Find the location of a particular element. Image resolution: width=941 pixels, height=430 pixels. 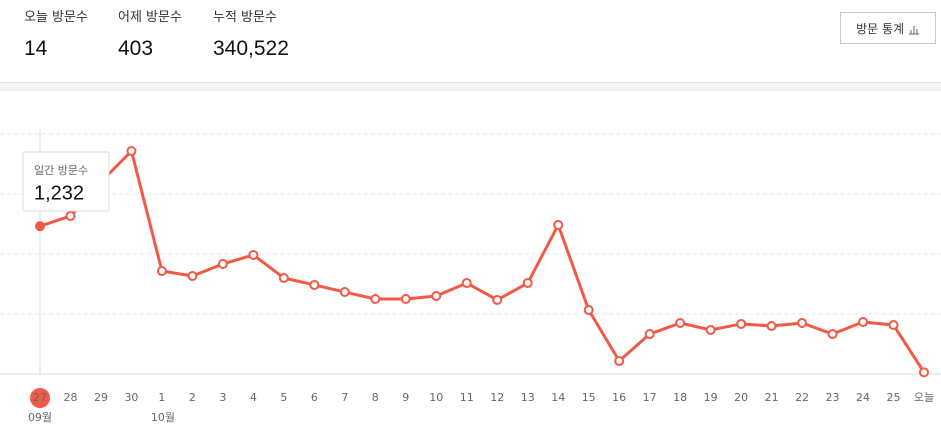

x-tick-label: 10 is located at coordinates (436, 397).